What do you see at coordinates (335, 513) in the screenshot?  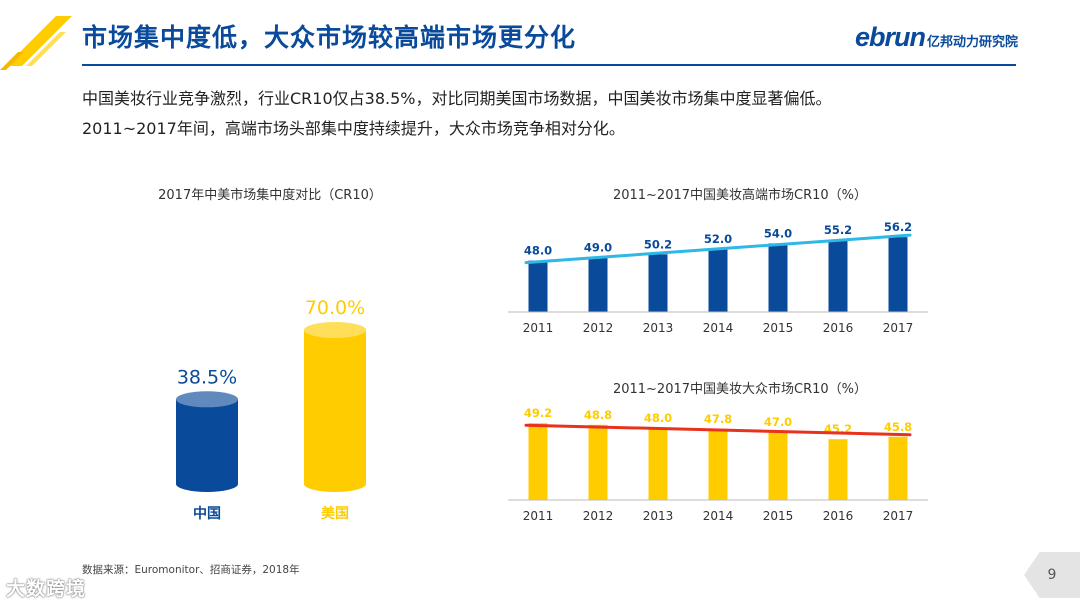 I see `cylinder-category-label: 美国` at bounding box center [335, 513].